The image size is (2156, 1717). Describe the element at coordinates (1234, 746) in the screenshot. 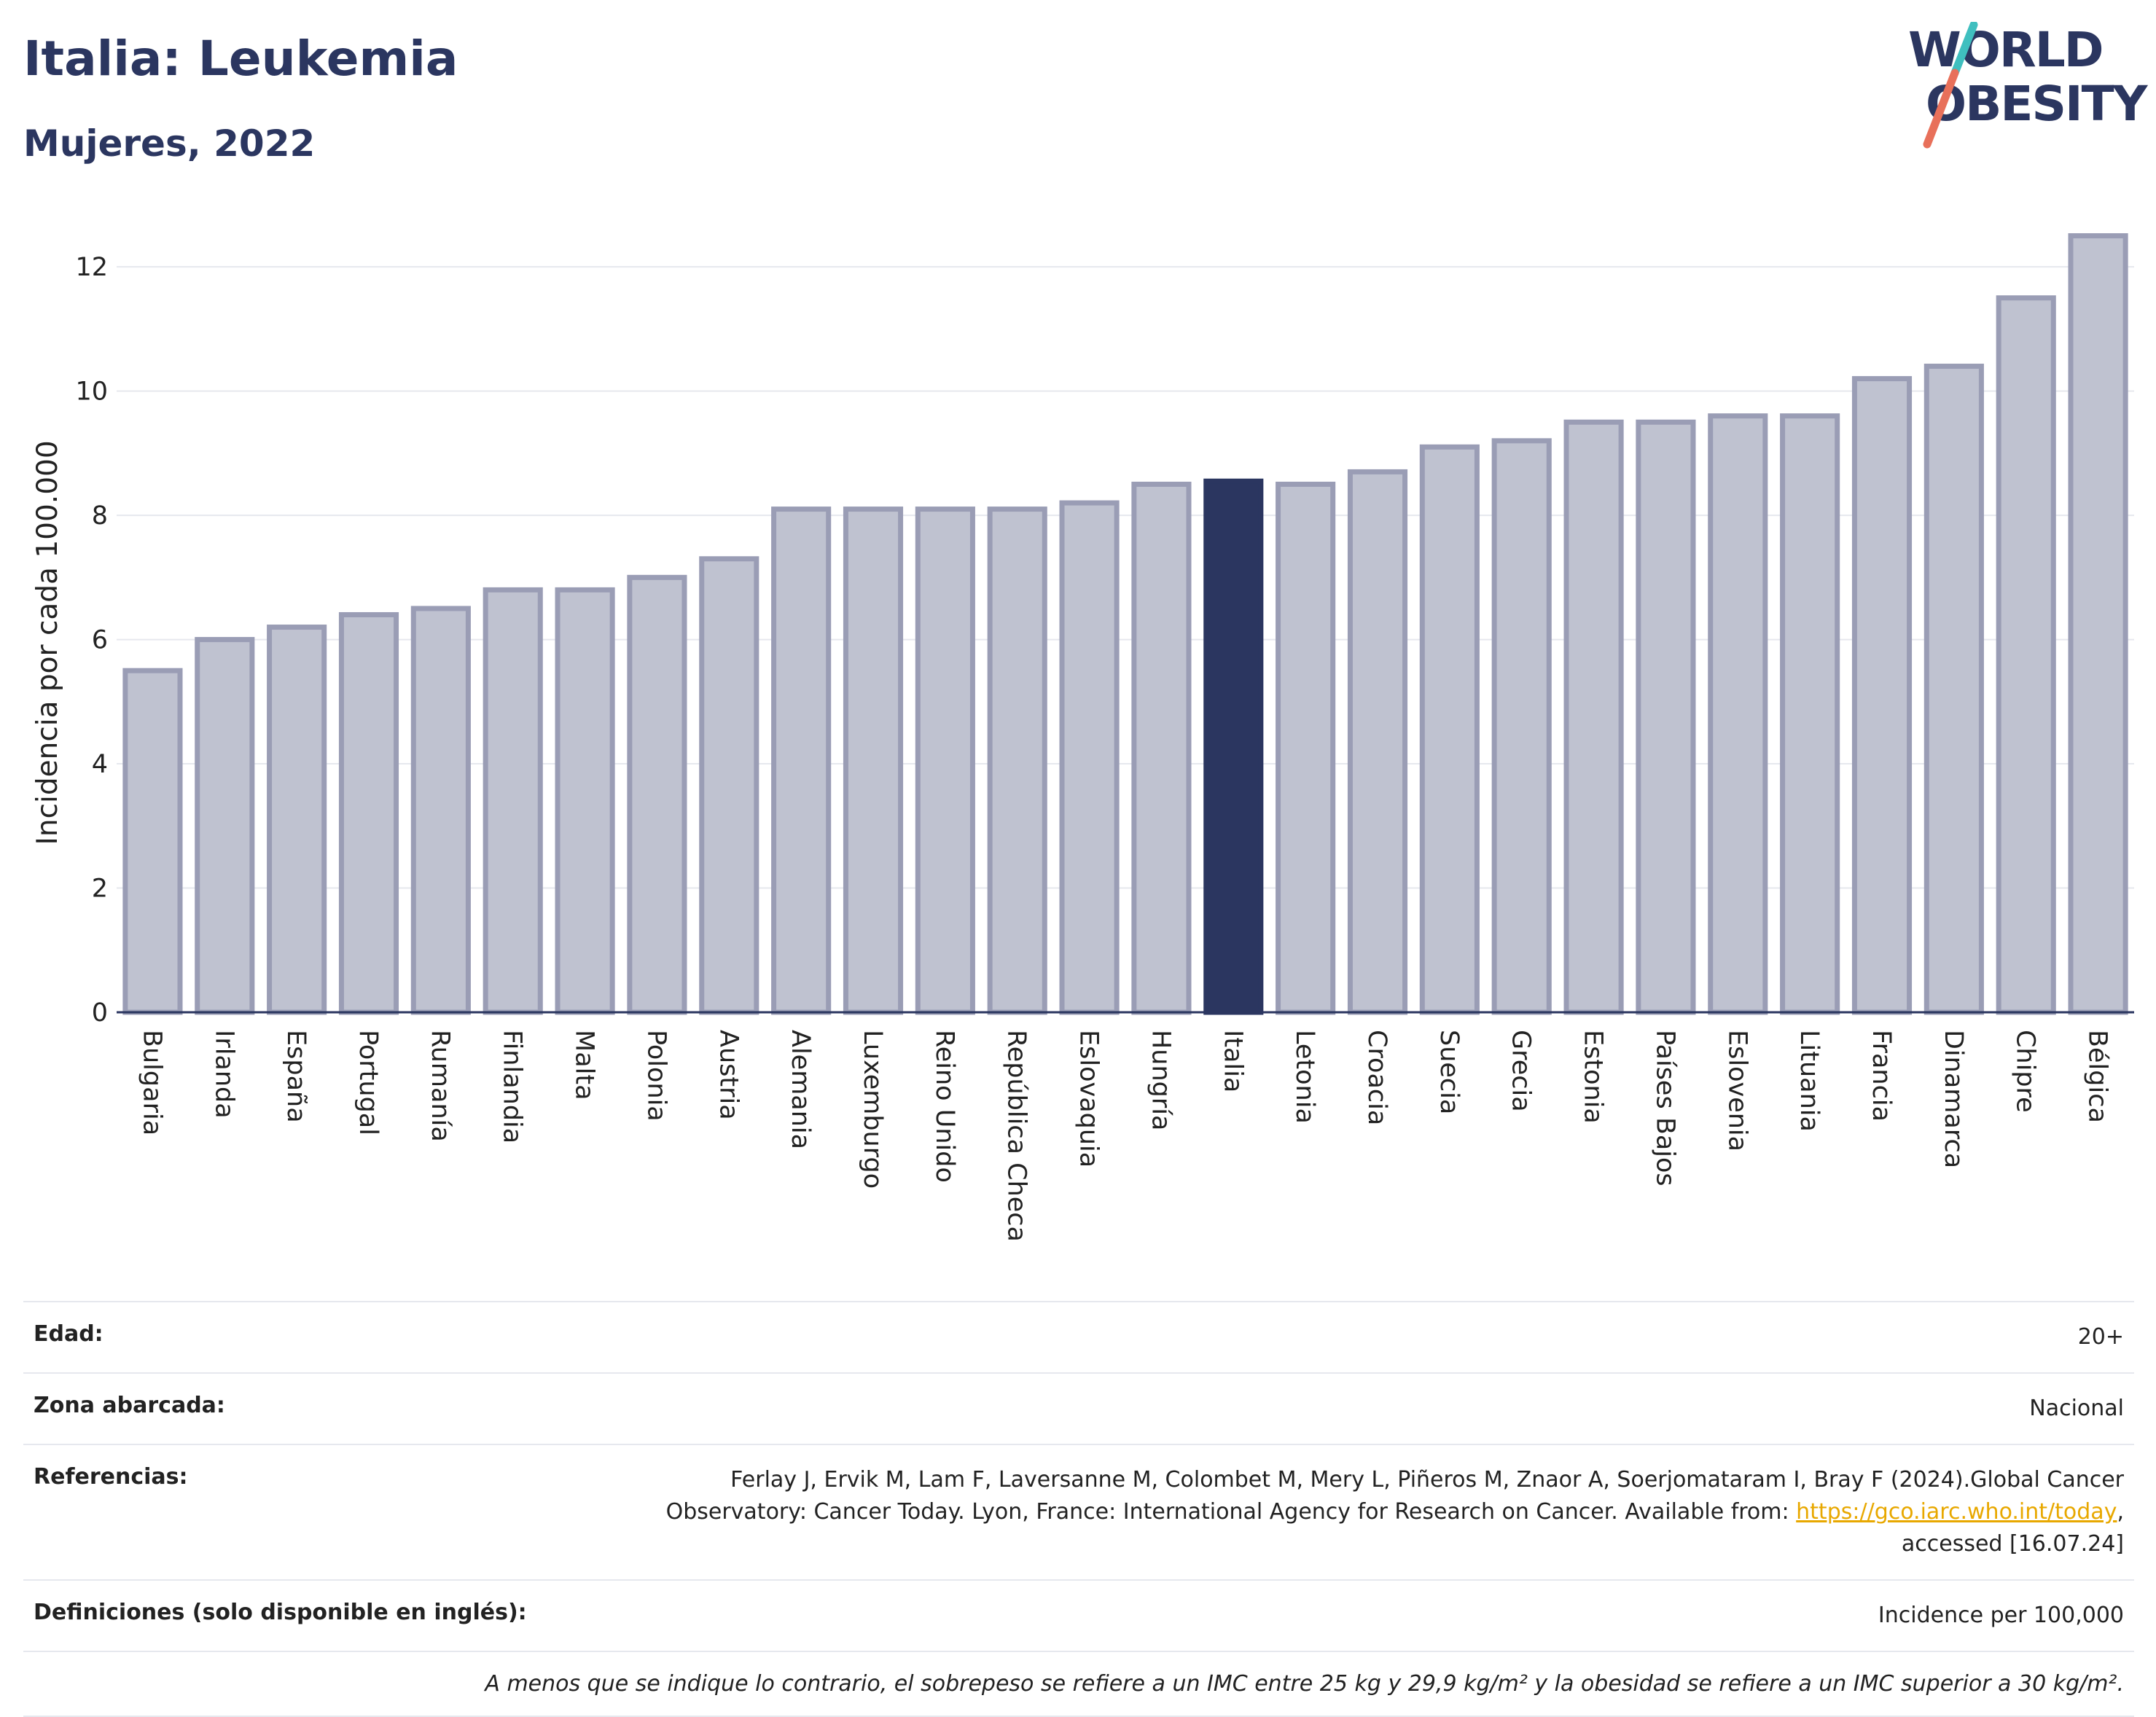

I see `bar-italia` at that location.